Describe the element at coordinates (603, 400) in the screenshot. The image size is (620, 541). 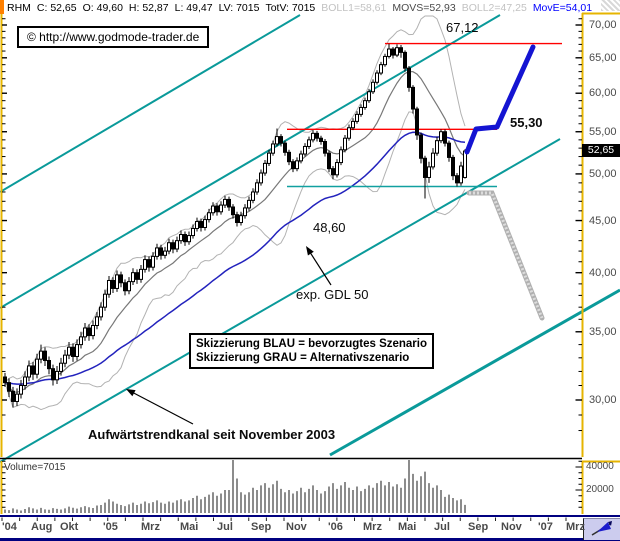
I see `y-axis-label: 30,00` at that location.